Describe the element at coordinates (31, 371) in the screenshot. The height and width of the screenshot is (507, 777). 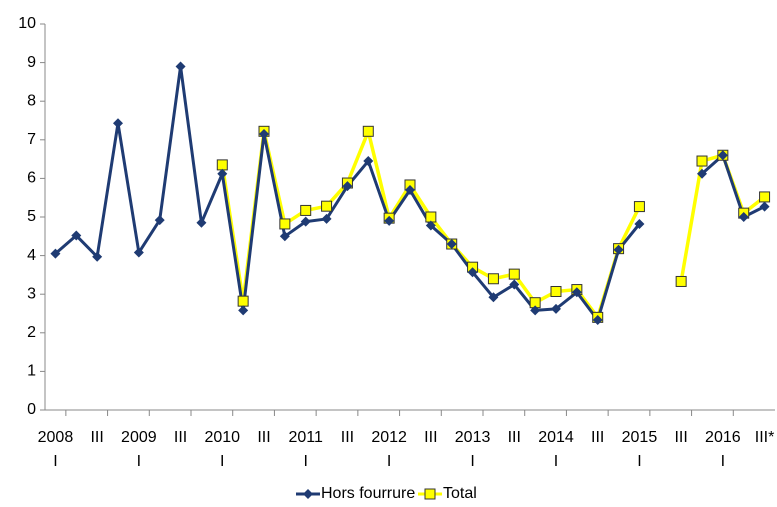
I see `y-tick-label: 1` at that location.